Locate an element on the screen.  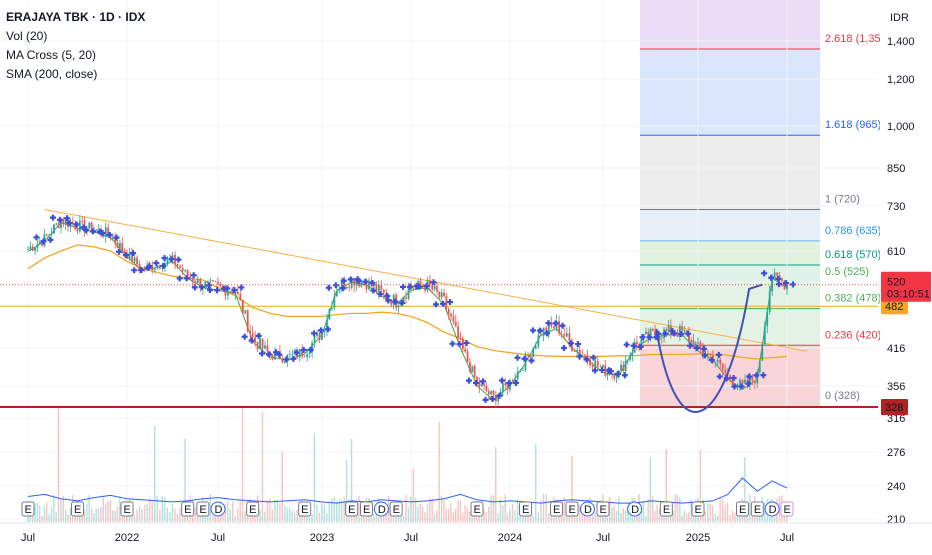
time-axis: Jul 2022 Jul 2023 Jul 2024 Jul 2025 Jul is located at coordinates (466, 533).